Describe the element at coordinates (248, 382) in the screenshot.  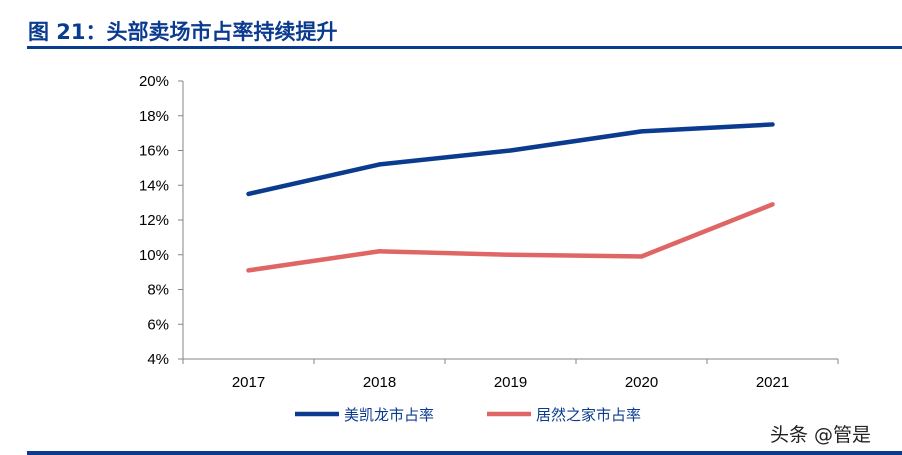
I see `x-tick-label: 2017` at that location.